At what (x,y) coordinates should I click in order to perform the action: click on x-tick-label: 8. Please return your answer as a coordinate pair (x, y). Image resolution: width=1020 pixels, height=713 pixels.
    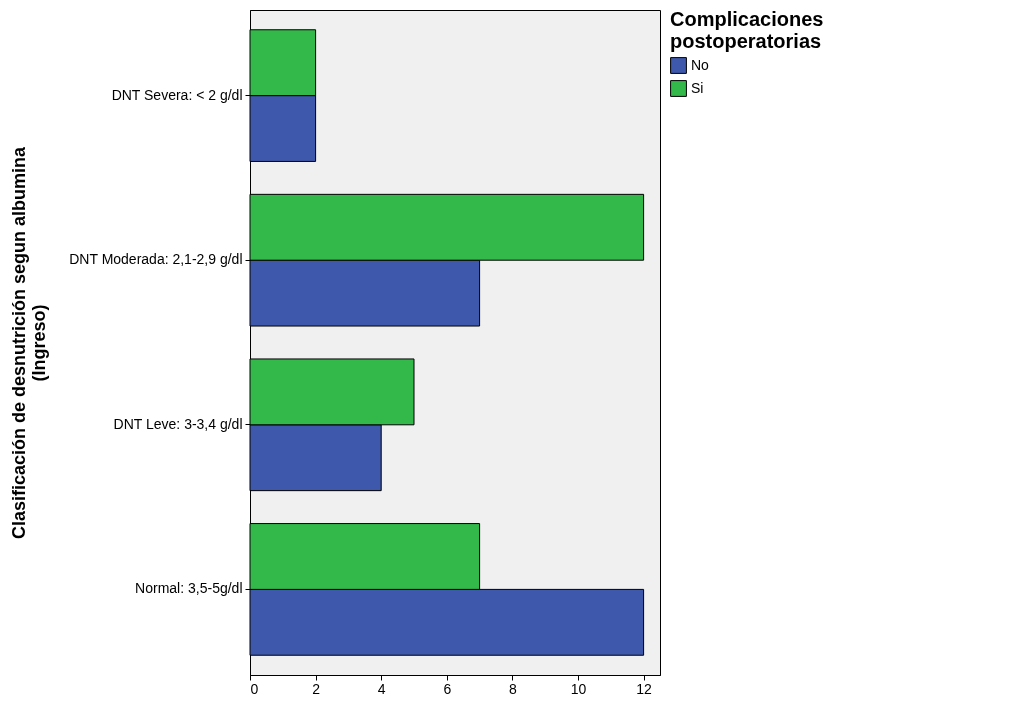
    Looking at the image, I should click on (513, 688).